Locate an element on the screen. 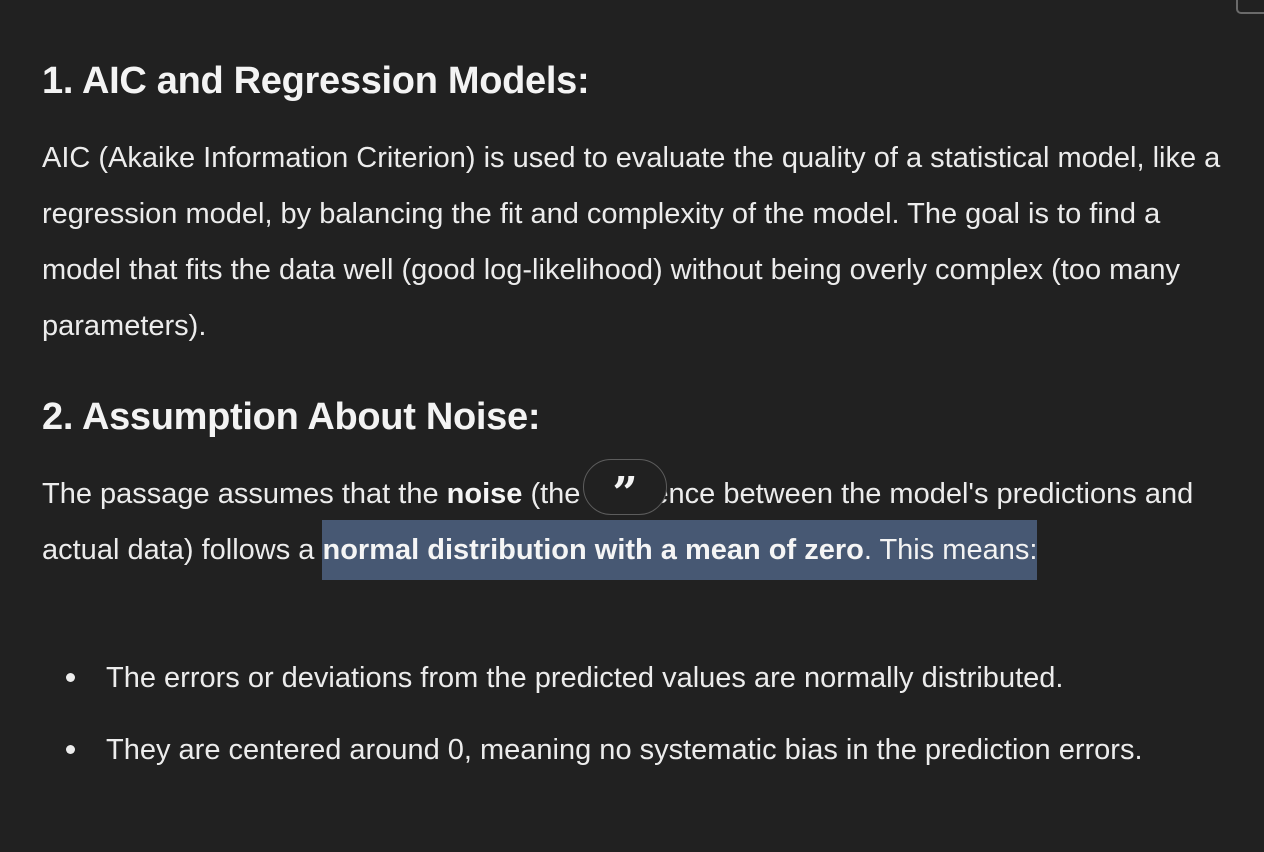 This screenshot has height=852, width=1264. section-heading-aic: 1. AIC and Regression Models: is located at coordinates (316, 81).